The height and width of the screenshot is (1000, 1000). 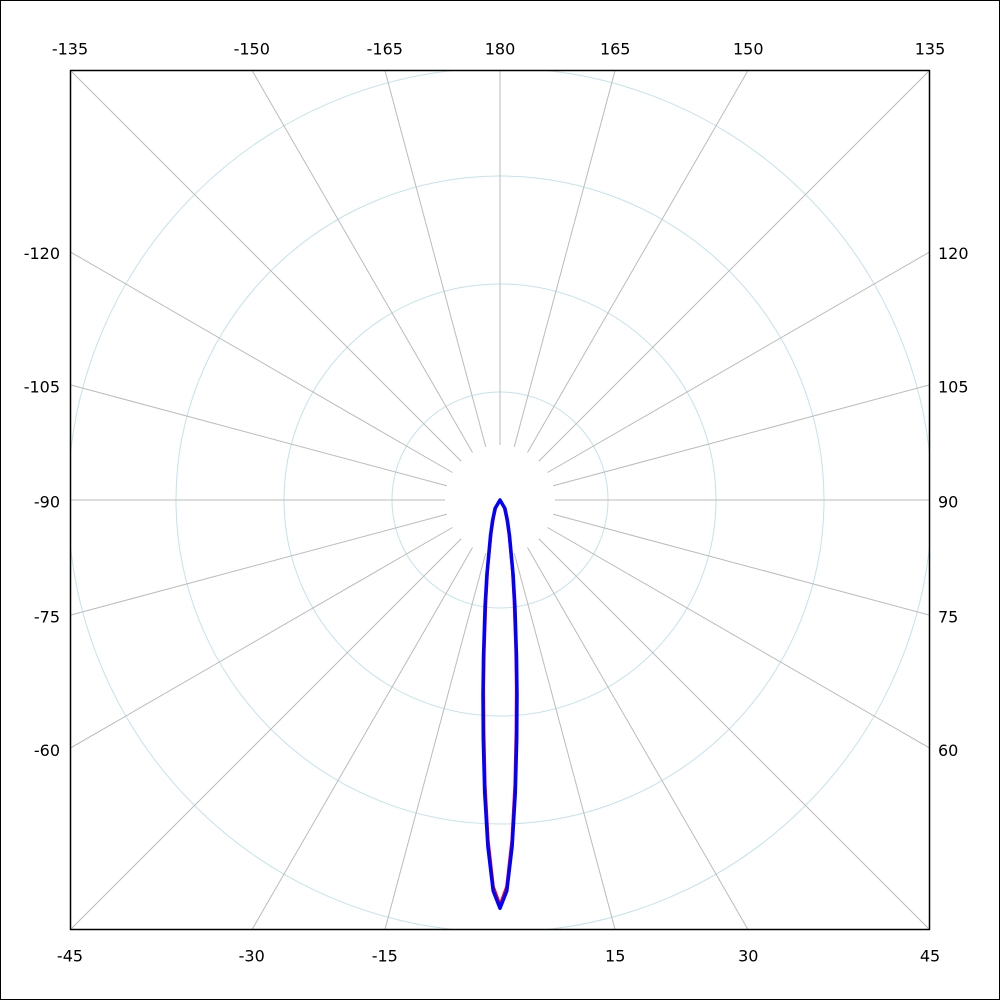 I want to click on angle-label: 120, so click(x=953, y=253).